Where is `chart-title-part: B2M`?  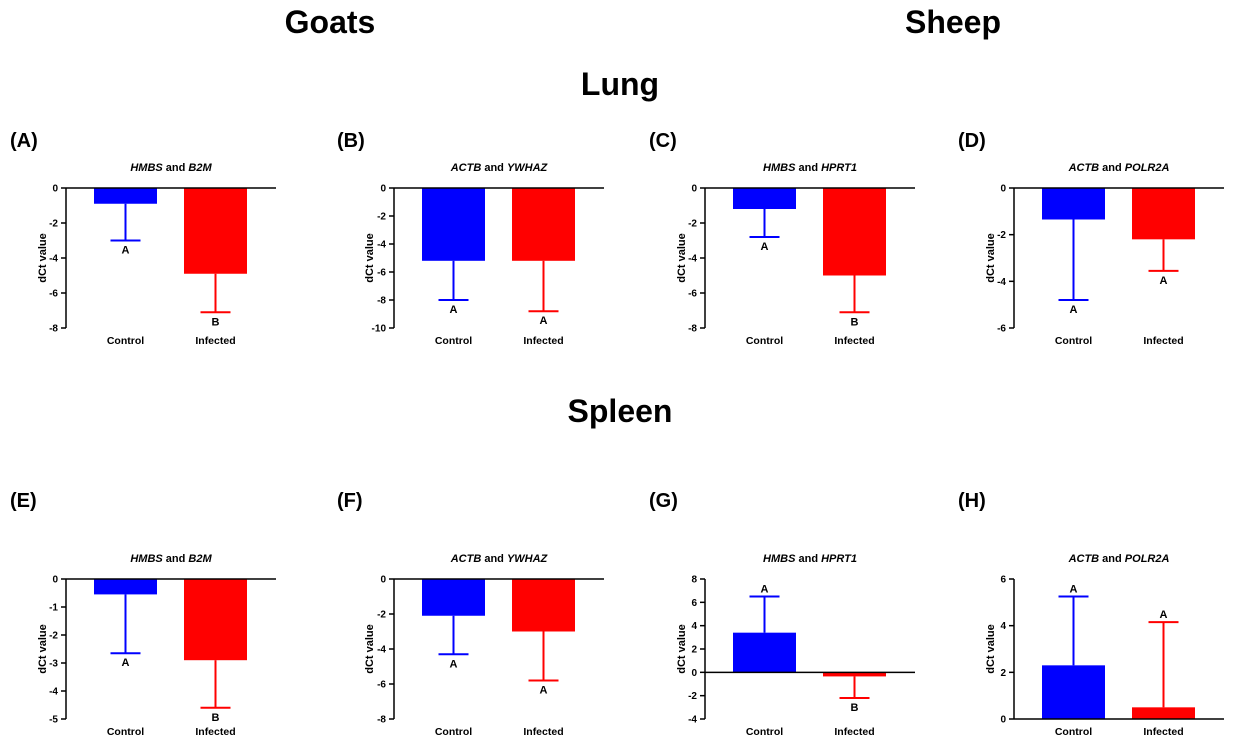
chart-title-part: B2M is located at coordinates (200, 168).